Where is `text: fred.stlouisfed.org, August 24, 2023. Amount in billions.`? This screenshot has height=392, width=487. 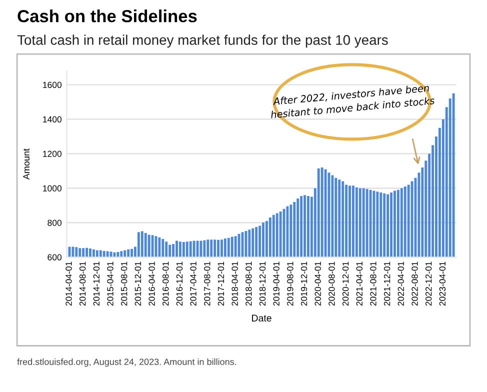
text: fred.stlouisfed.org, August 24, 2023. Amount in billions. is located at coordinates (126, 362).